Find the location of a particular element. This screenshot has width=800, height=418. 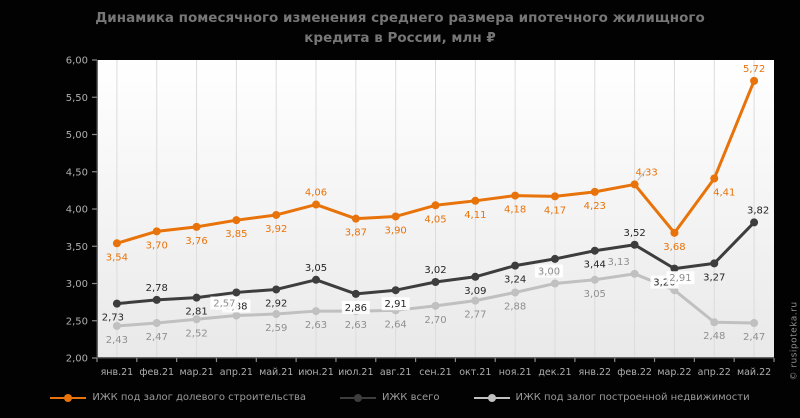

x-tick-label: ноя.21 is located at coordinates (515, 372).